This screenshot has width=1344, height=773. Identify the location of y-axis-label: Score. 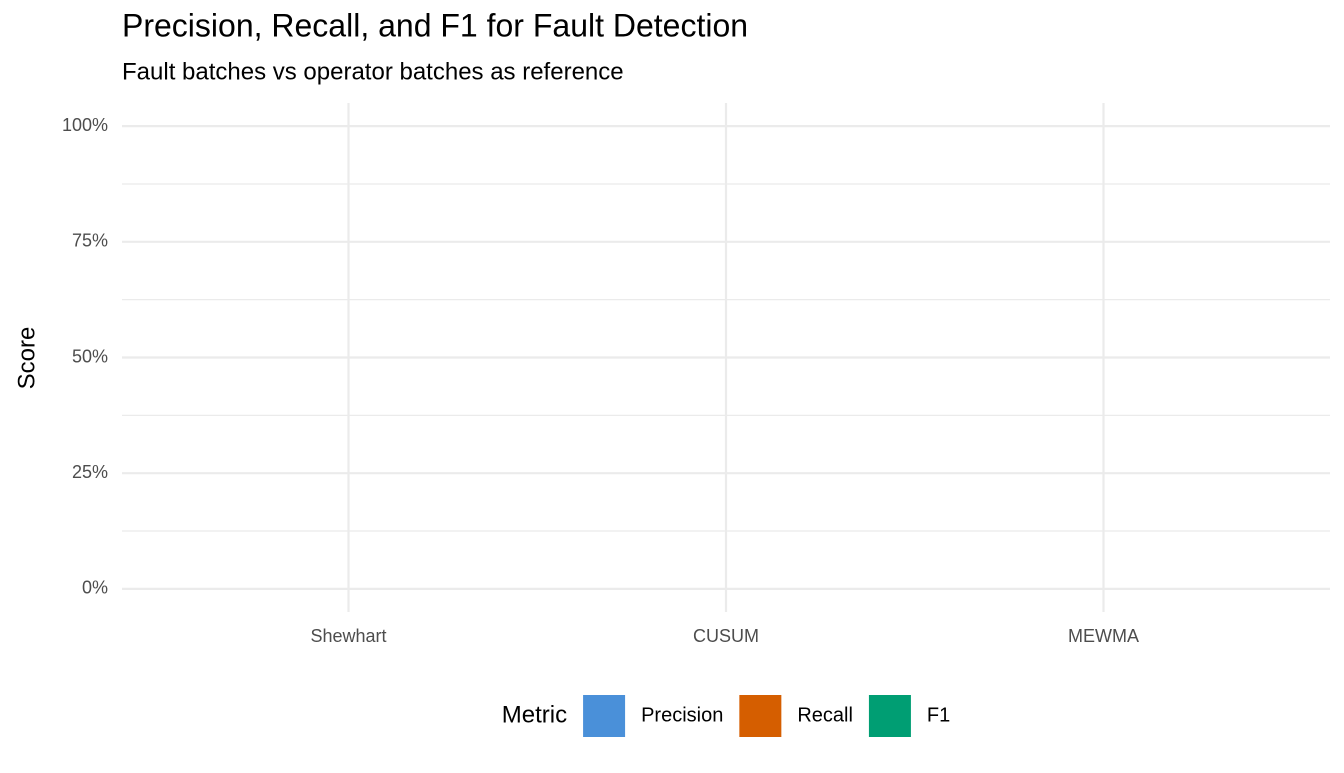
(26, 358).